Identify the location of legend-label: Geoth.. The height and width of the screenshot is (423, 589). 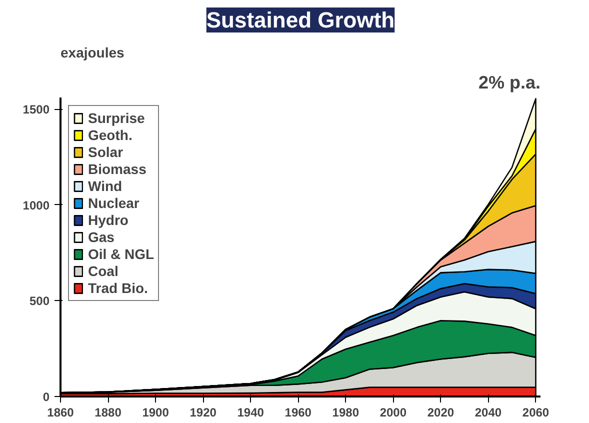
(110, 135).